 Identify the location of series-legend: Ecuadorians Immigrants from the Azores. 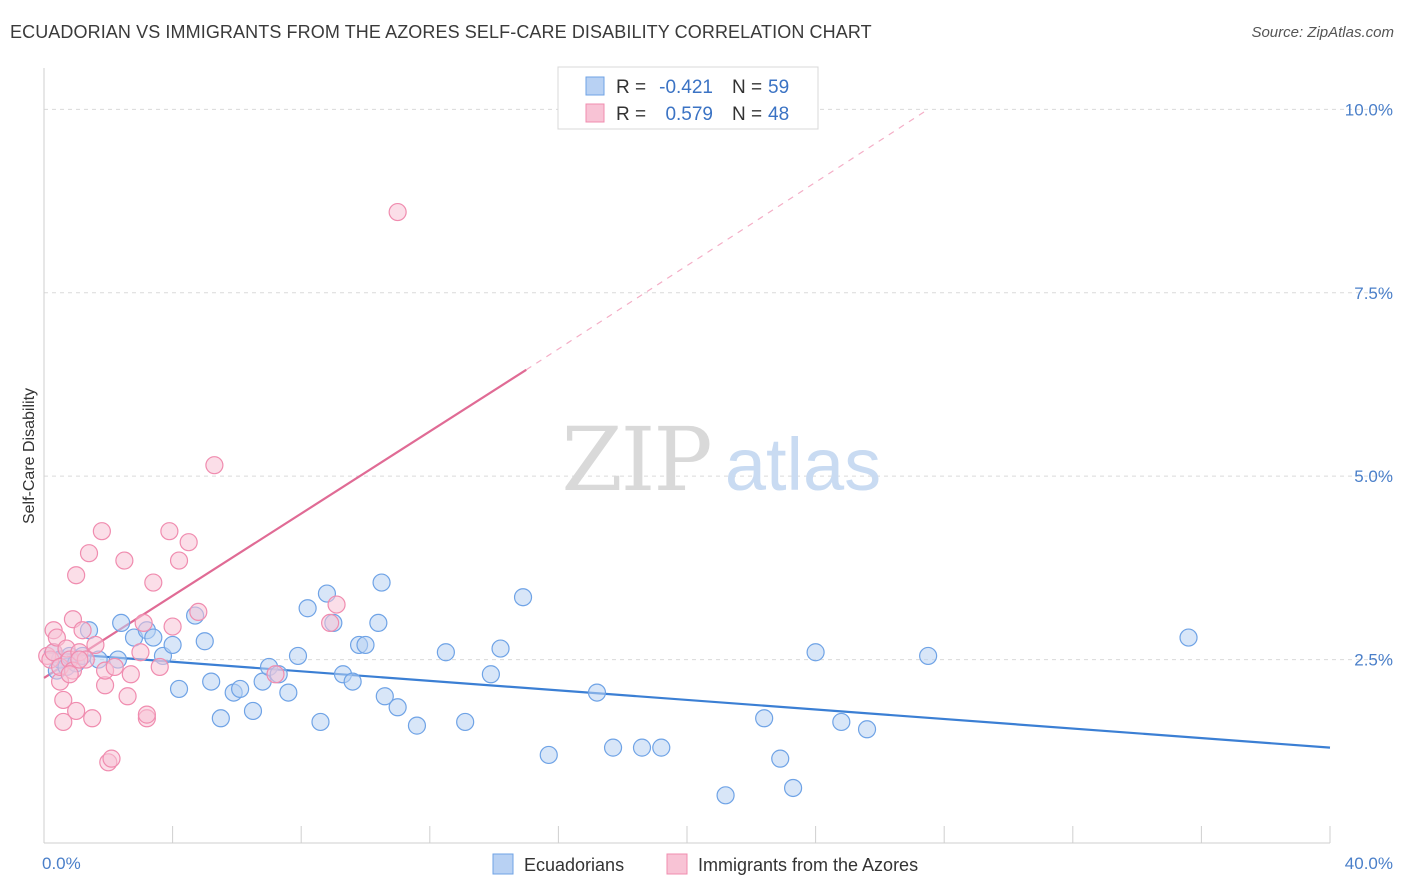
(705, 864).